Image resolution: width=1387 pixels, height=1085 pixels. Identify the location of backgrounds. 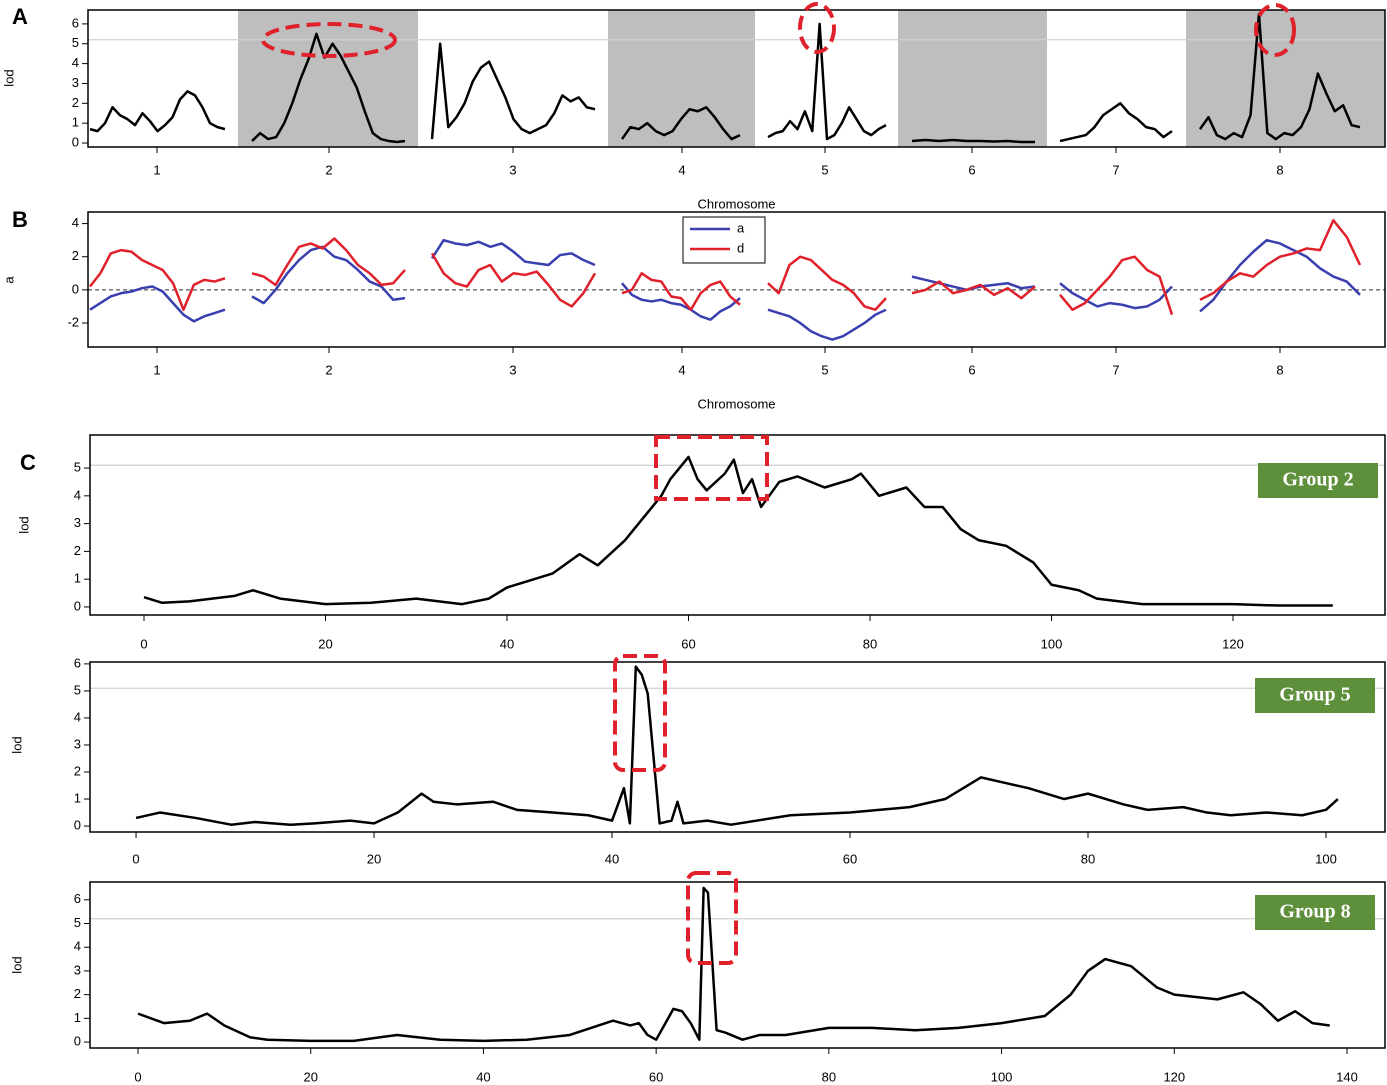
(811, 78).